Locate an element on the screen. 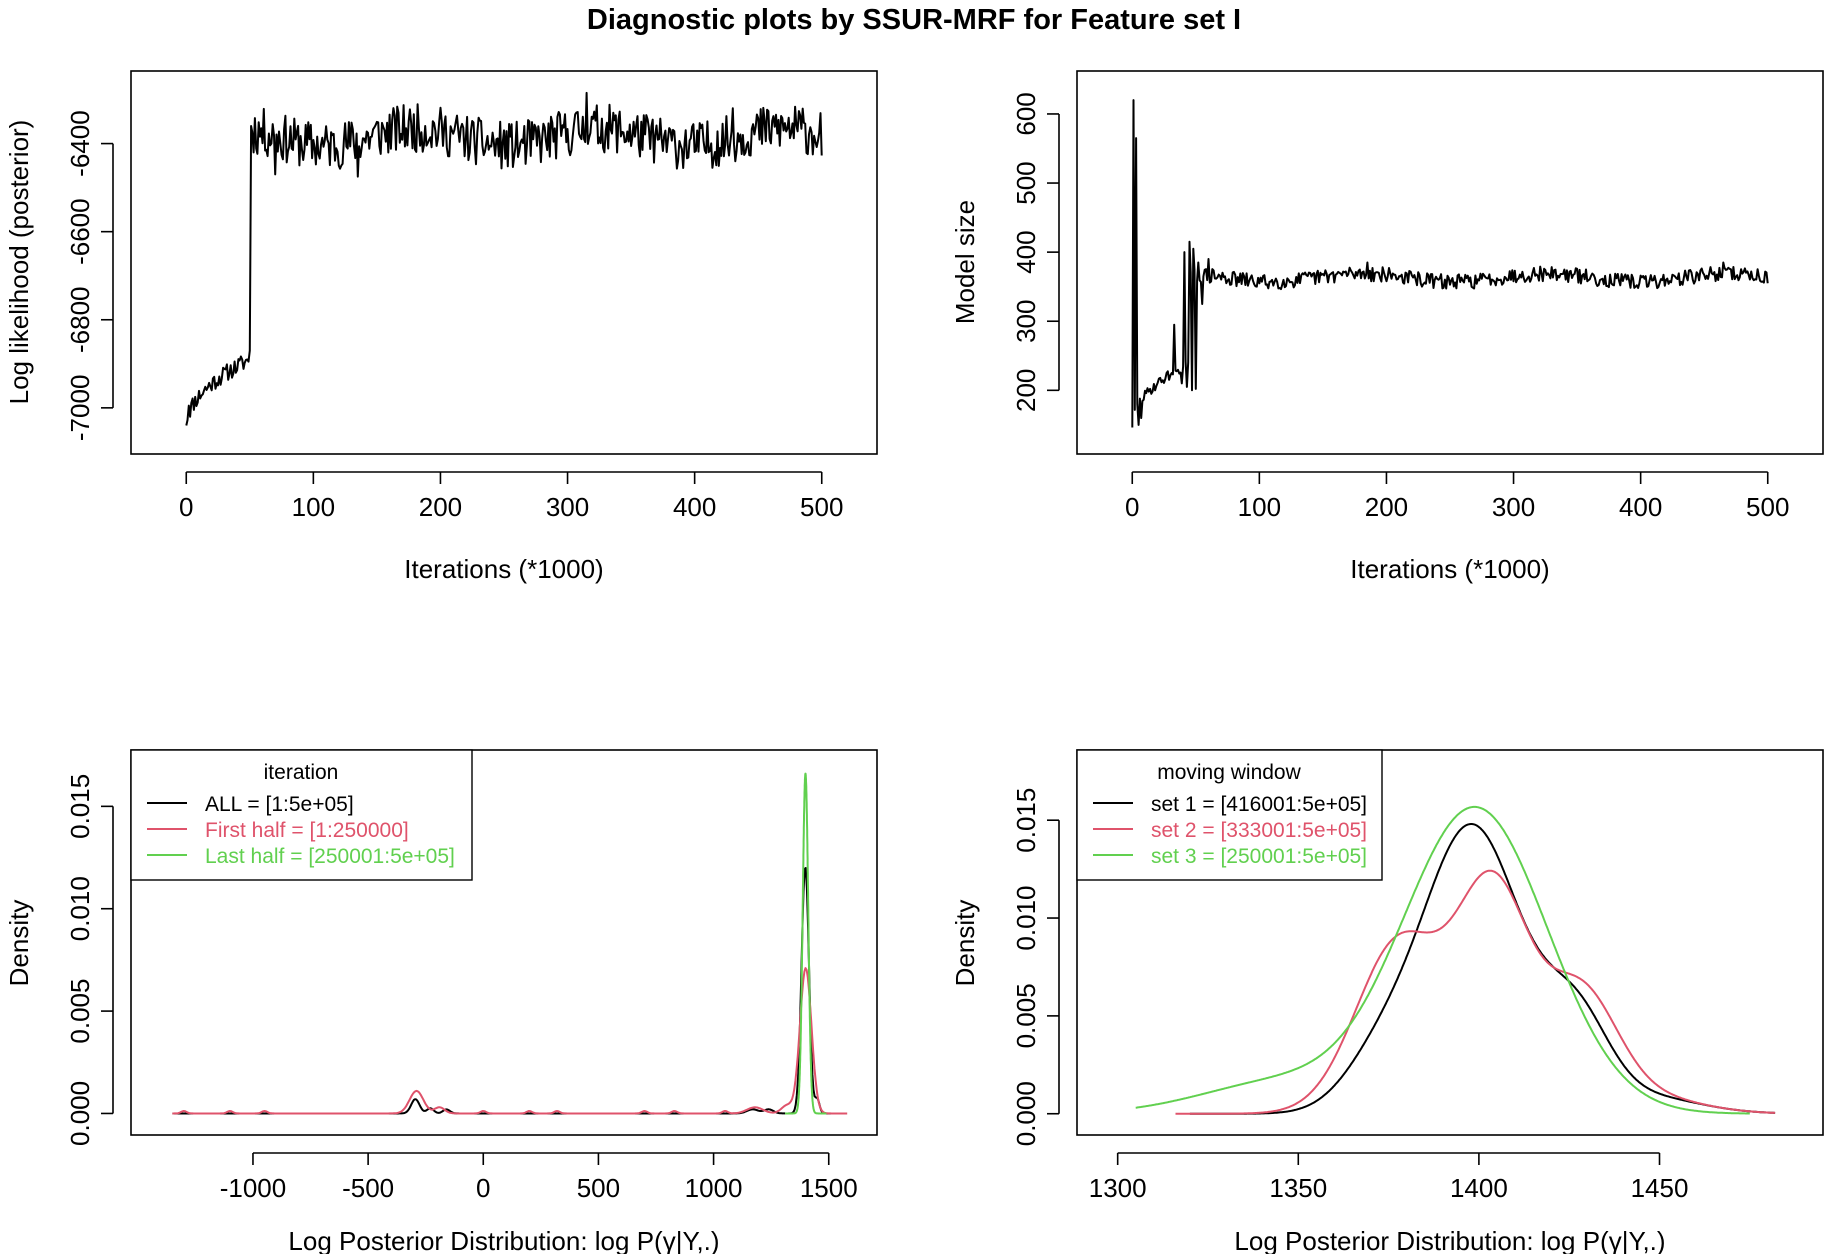  y-tick-label: 500 is located at coordinates (1026, 182).